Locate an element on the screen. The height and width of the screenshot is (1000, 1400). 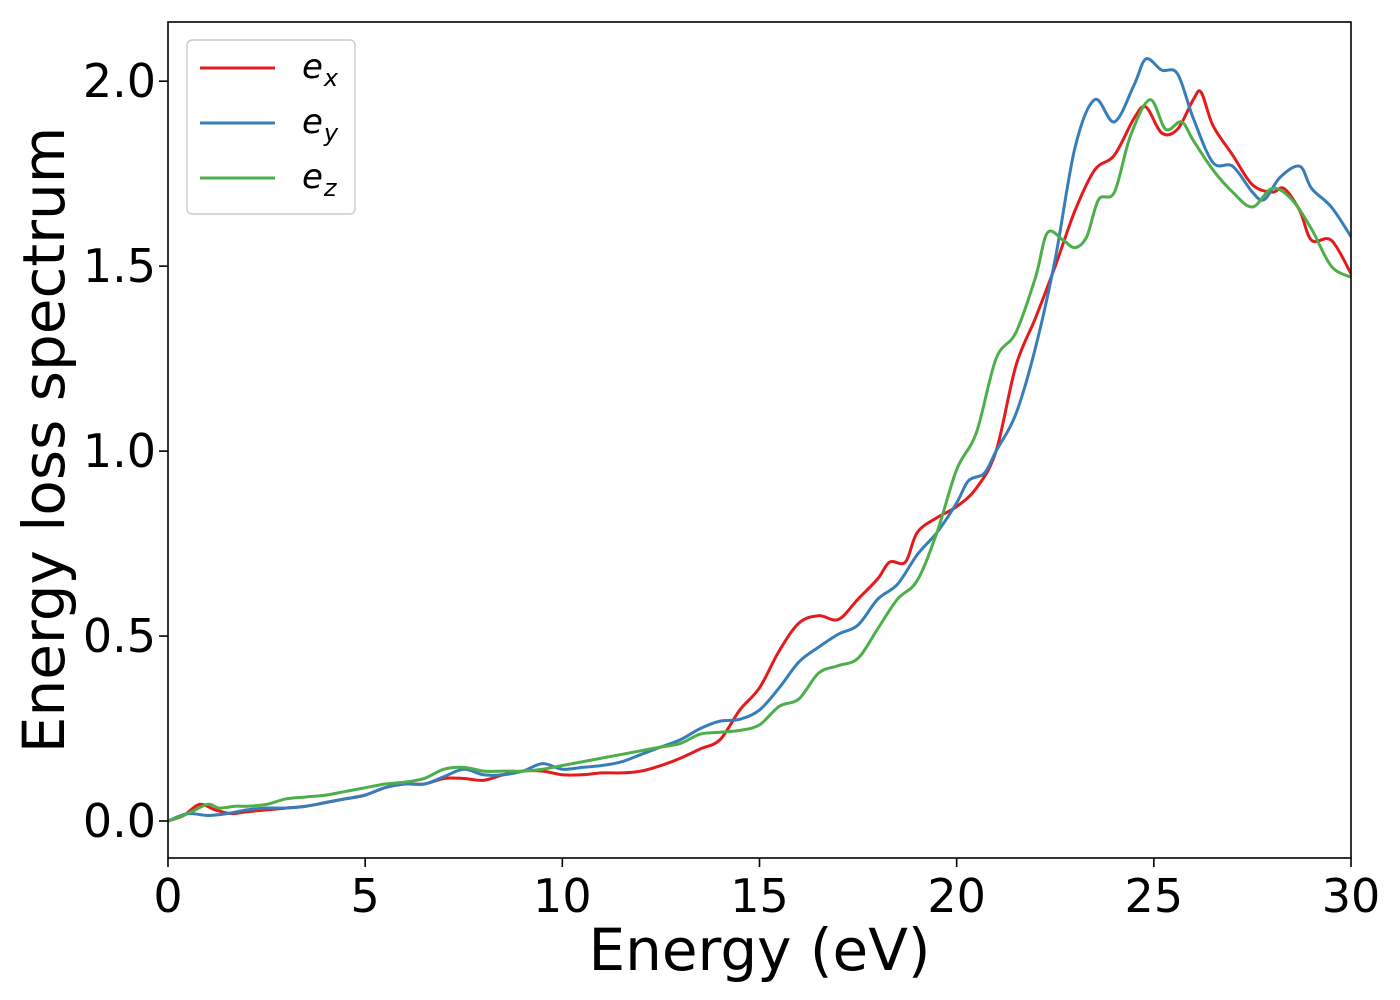
legend-entry-e-y: ey is located at coordinates (269, 124).